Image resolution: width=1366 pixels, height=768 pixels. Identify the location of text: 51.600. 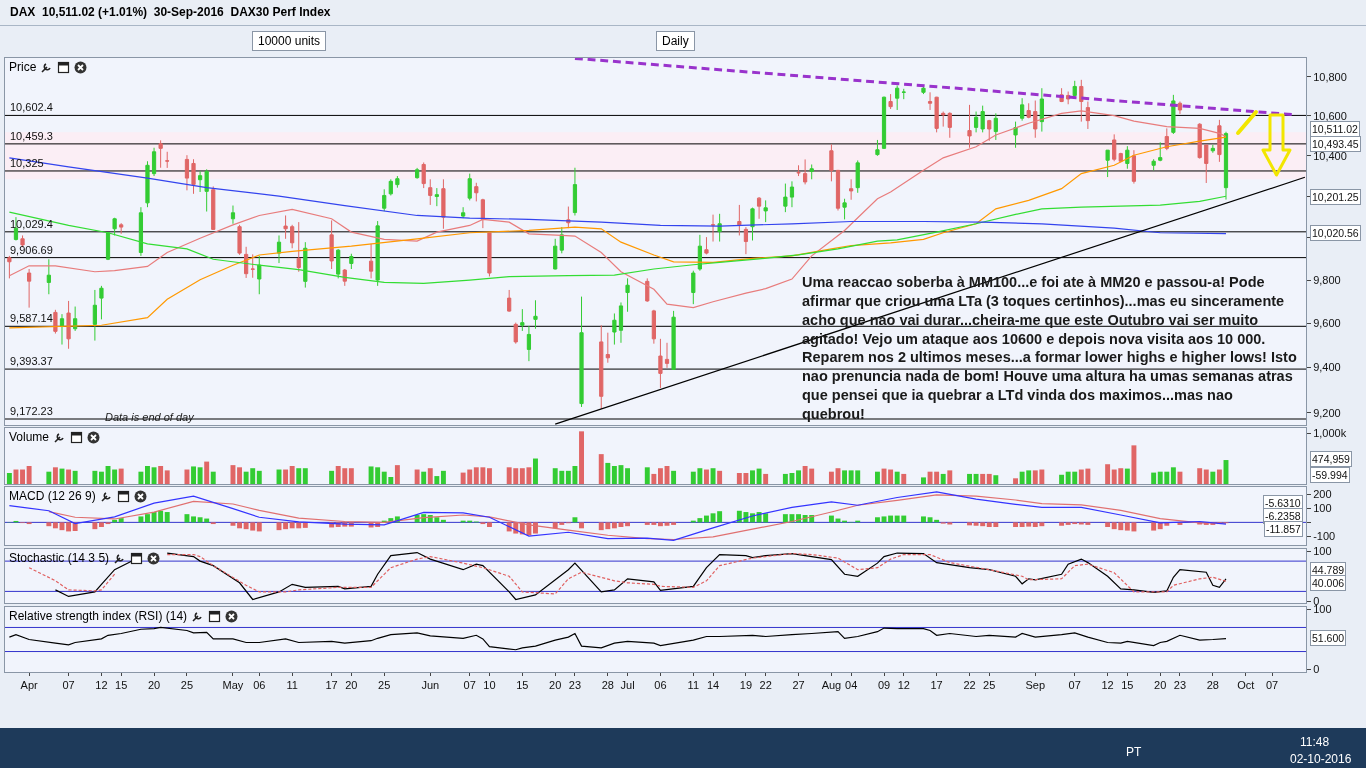
(1328, 638).